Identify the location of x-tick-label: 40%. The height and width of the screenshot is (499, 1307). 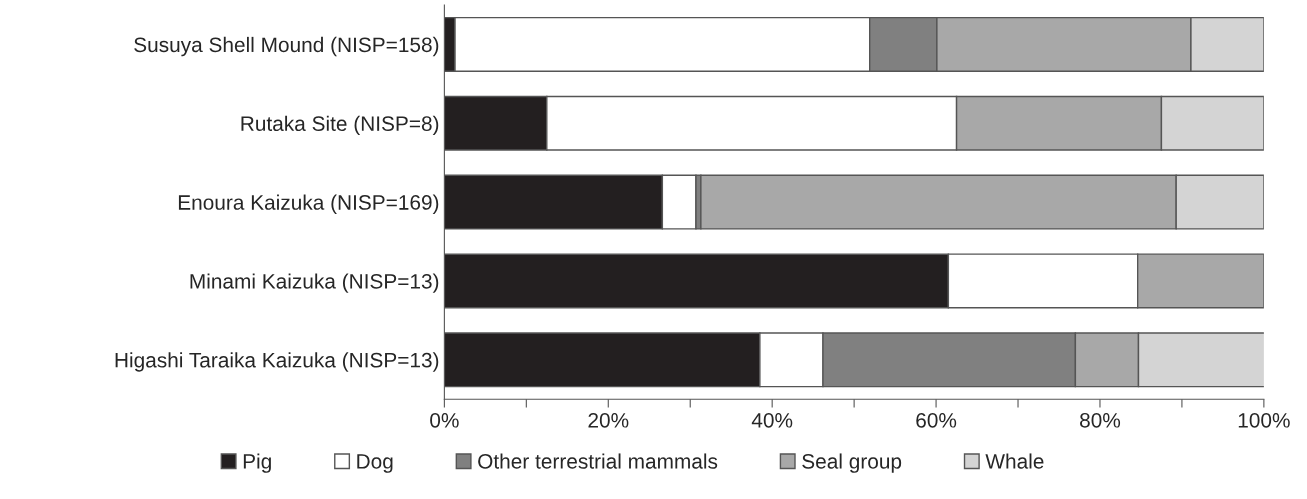
(772, 420).